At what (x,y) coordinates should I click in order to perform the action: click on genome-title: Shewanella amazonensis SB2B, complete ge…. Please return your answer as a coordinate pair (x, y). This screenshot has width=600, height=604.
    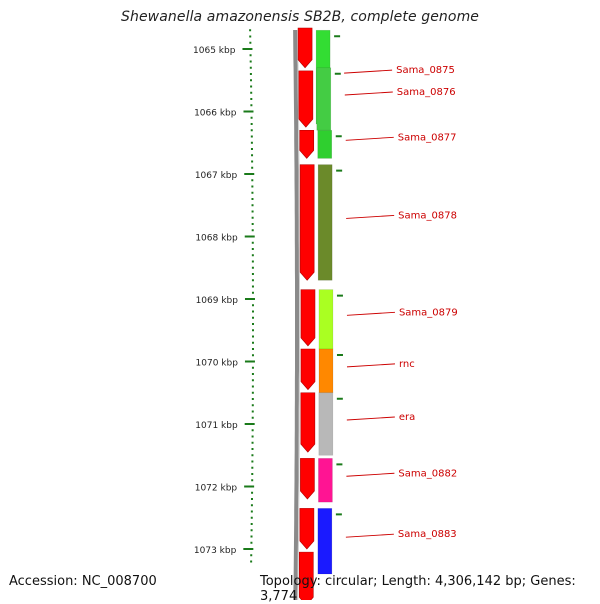
    Looking at the image, I should click on (300, 17).